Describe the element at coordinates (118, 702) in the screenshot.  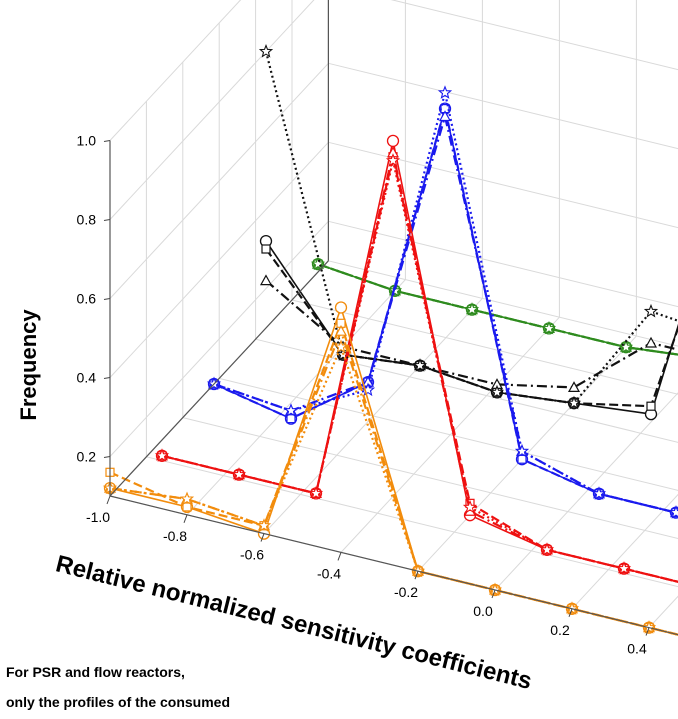
I see `caption-line-2: only the profiles of the consumed` at that location.